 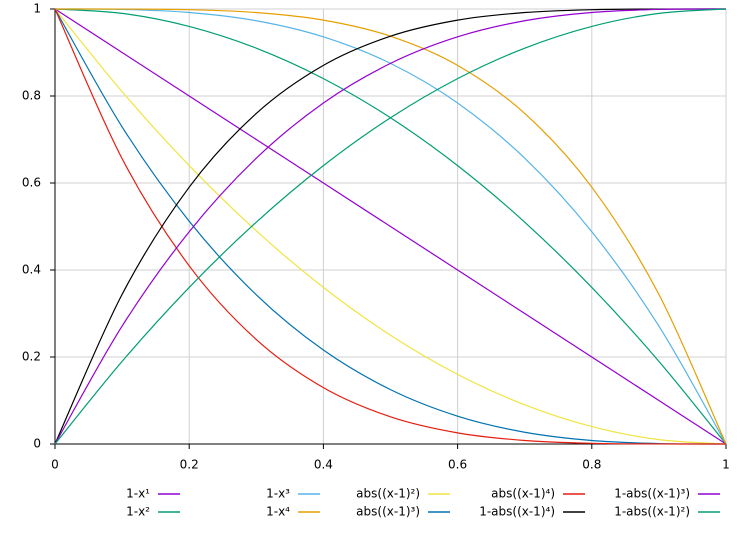 What do you see at coordinates (652, 494) in the screenshot?
I see `legend-label: 1-abs((x-1)³)` at bounding box center [652, 494].